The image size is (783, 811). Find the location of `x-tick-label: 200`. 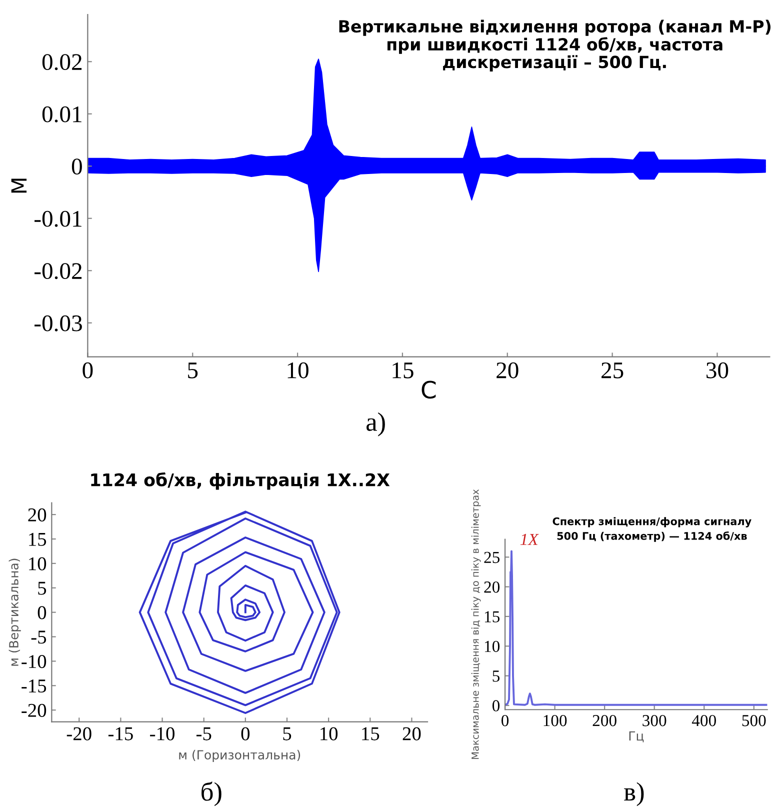

x-tick-label: 200 is located at coordinates (604, 720).